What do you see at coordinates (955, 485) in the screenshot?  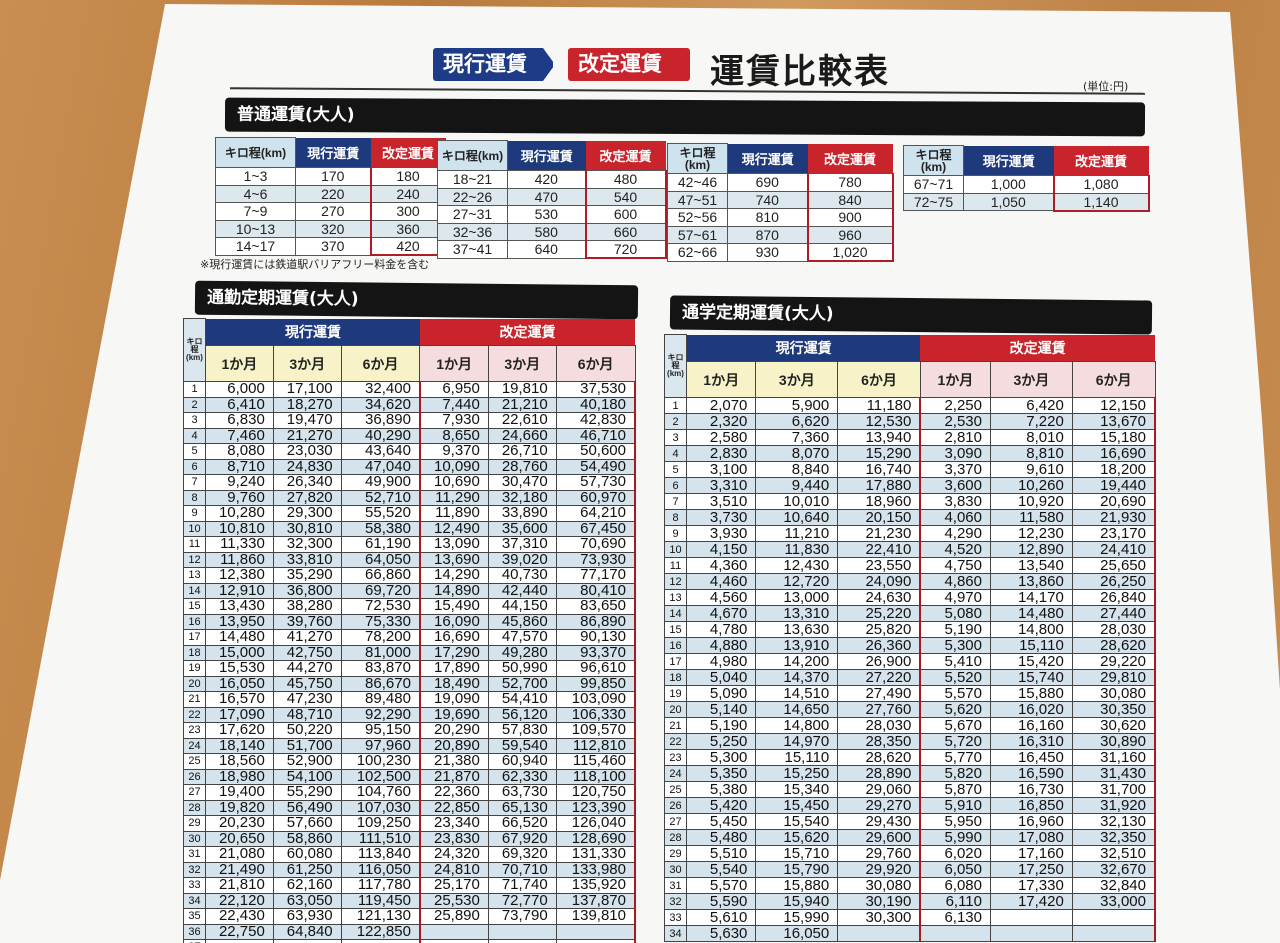 I see `revised-1m-cell: 3,600` at bounding box center [955, 485].